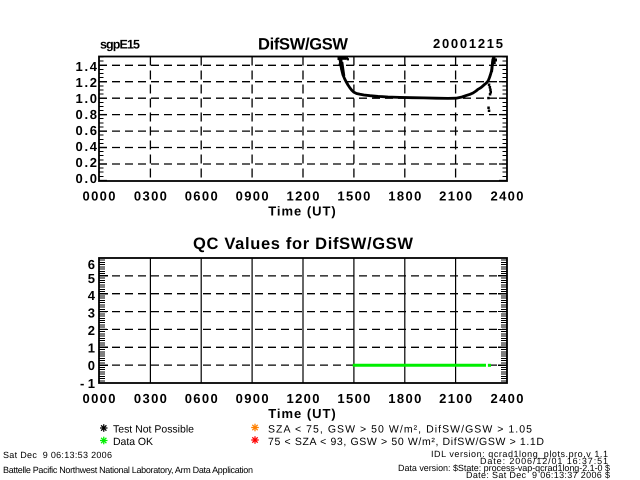 This screenshot has height=480, width=640. Describe the element at coordinates (92, 295) in the screenshot. I see `svg-text: 4` at that location.